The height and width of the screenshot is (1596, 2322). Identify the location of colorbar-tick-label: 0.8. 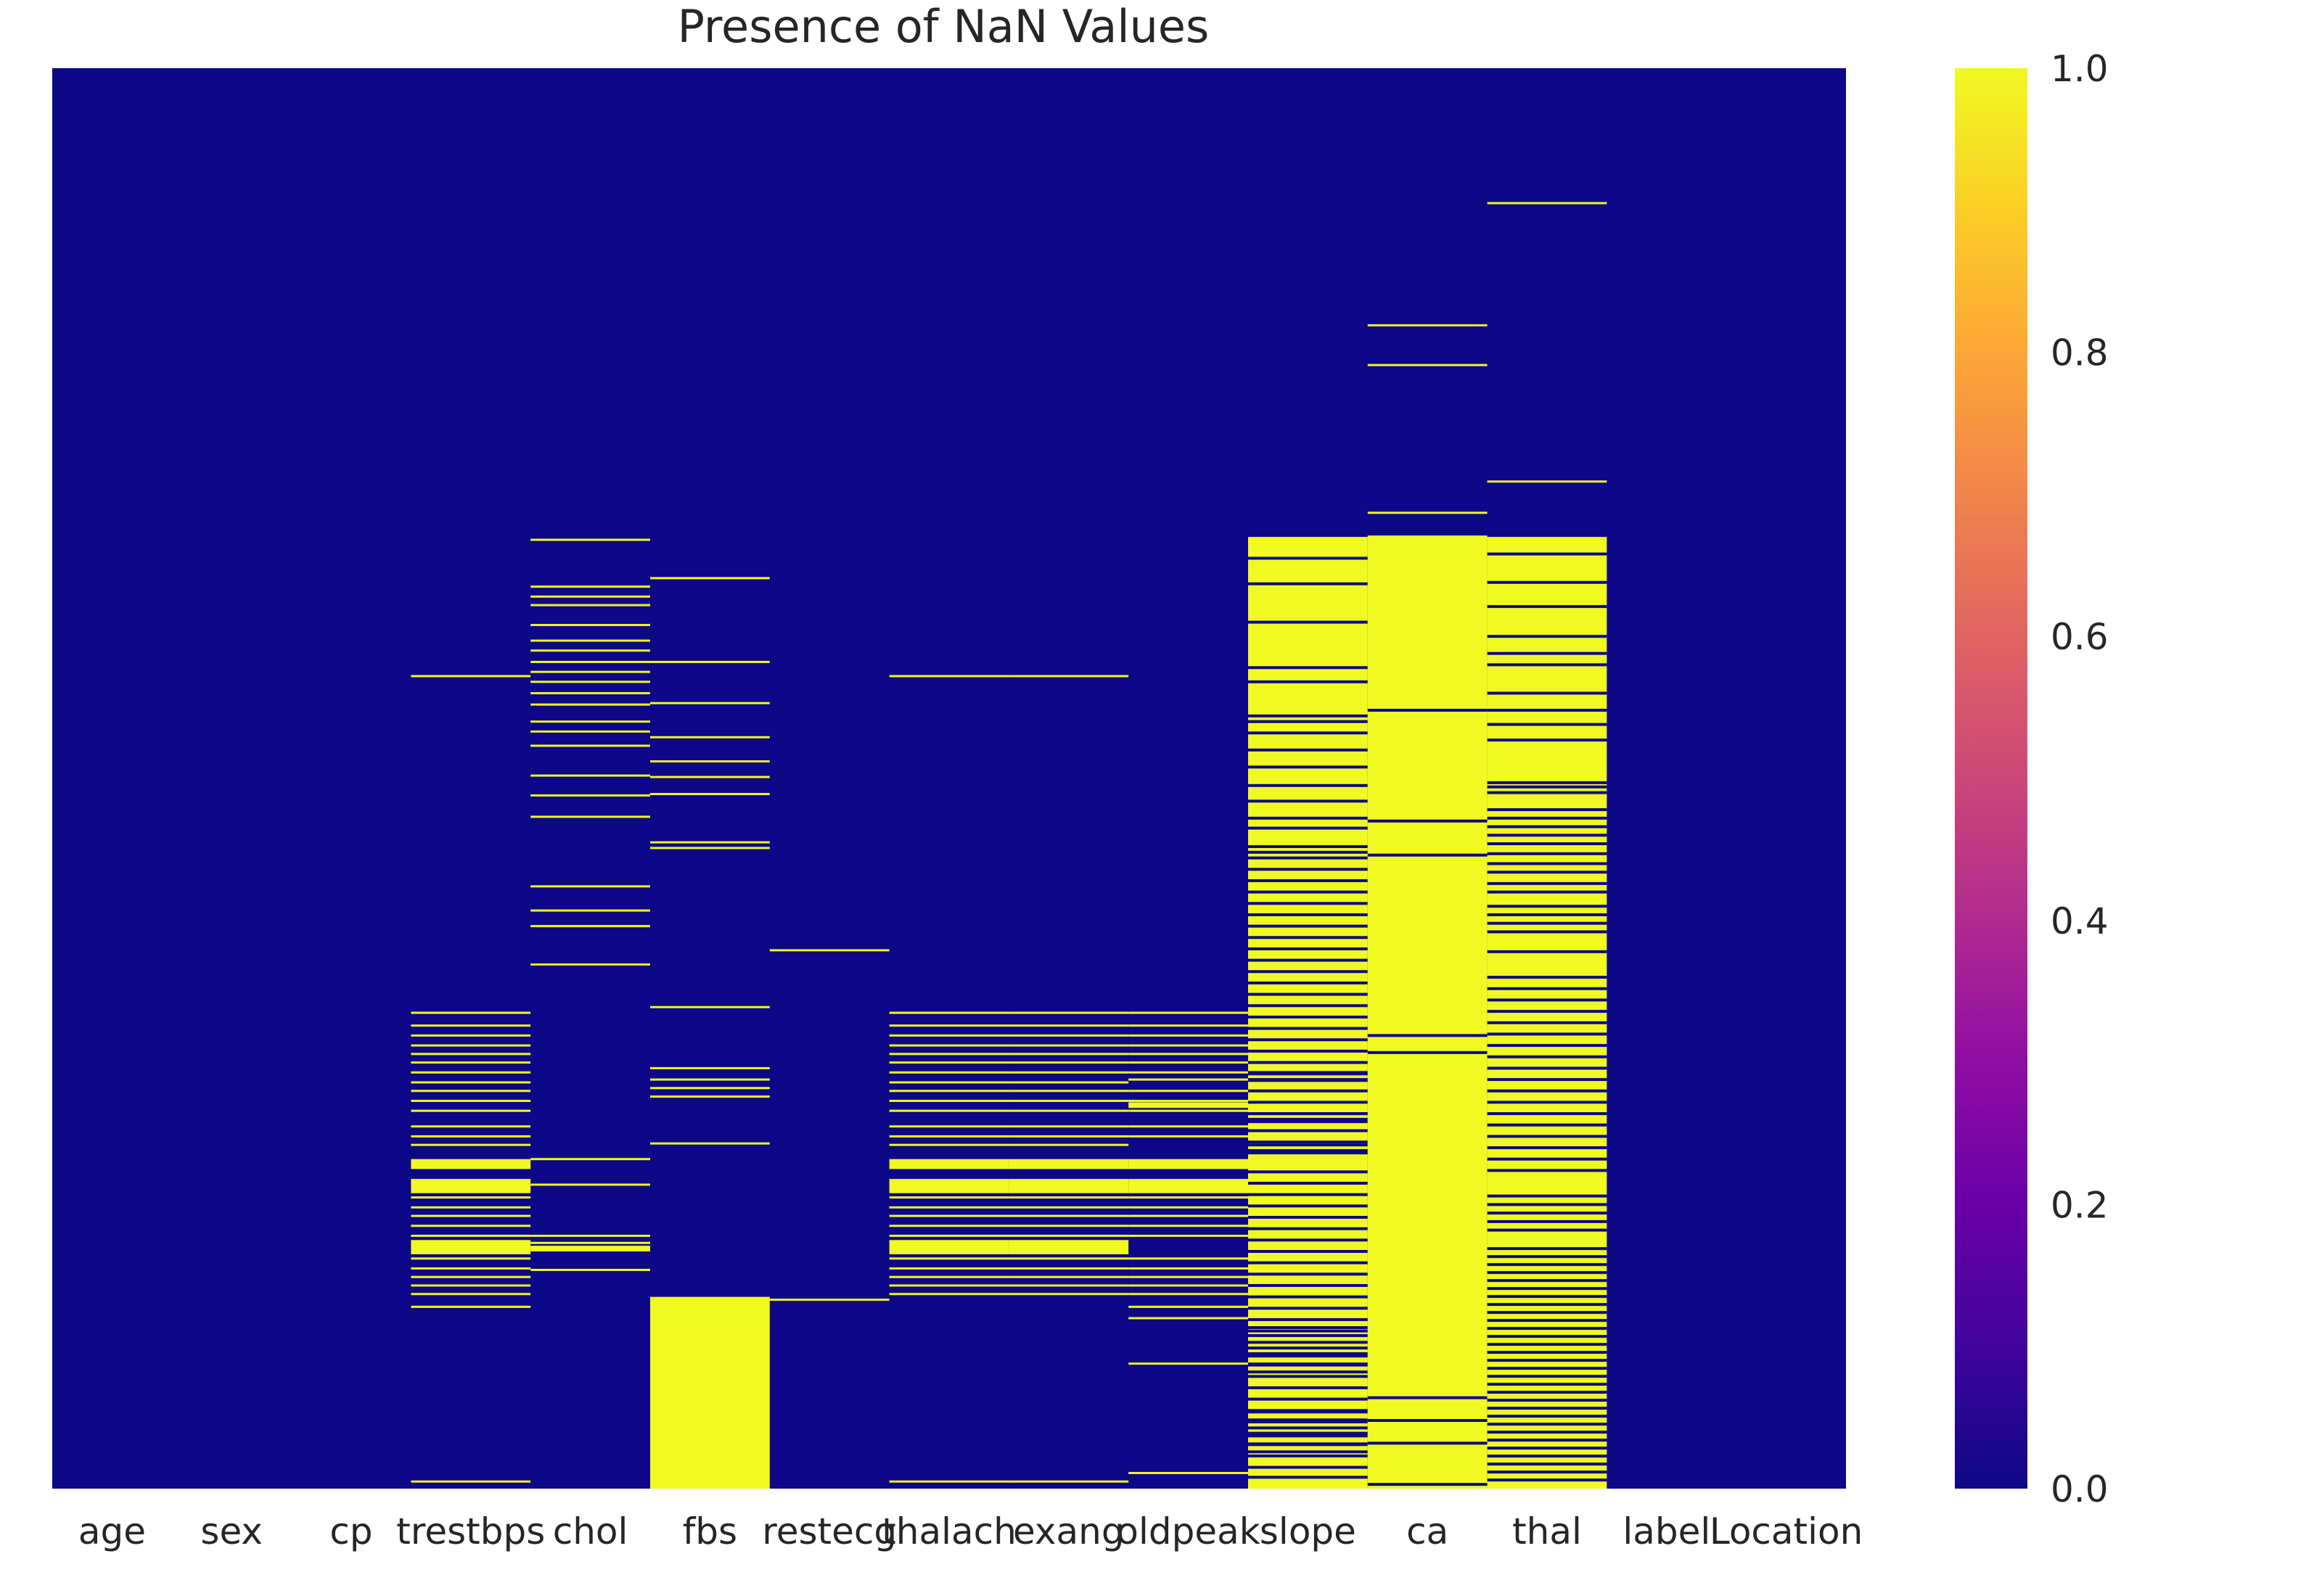
(2080, 353).